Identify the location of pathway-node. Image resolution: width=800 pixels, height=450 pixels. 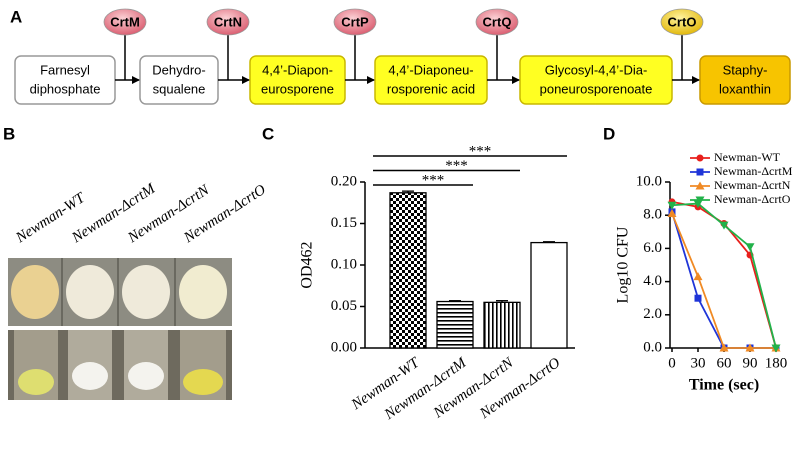
(745, 80).